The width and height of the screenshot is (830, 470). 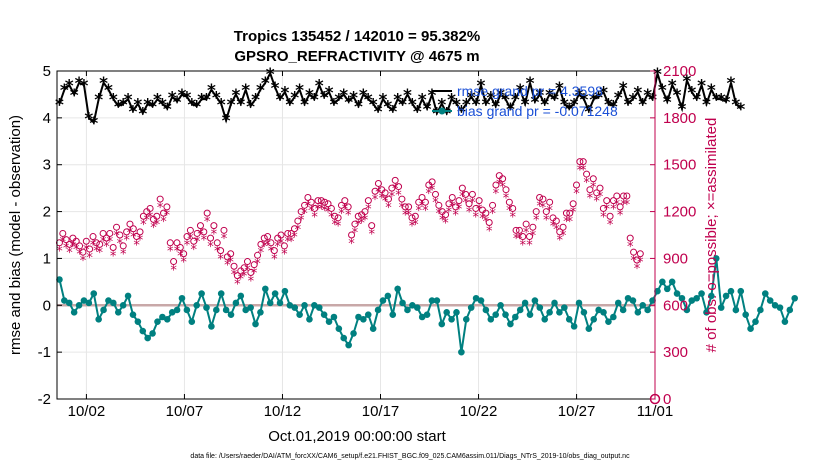 What do you see at coordinates (44, 399) in the screenshot?
I see `left-tick-label: -2` at bounding box center [44, 399].